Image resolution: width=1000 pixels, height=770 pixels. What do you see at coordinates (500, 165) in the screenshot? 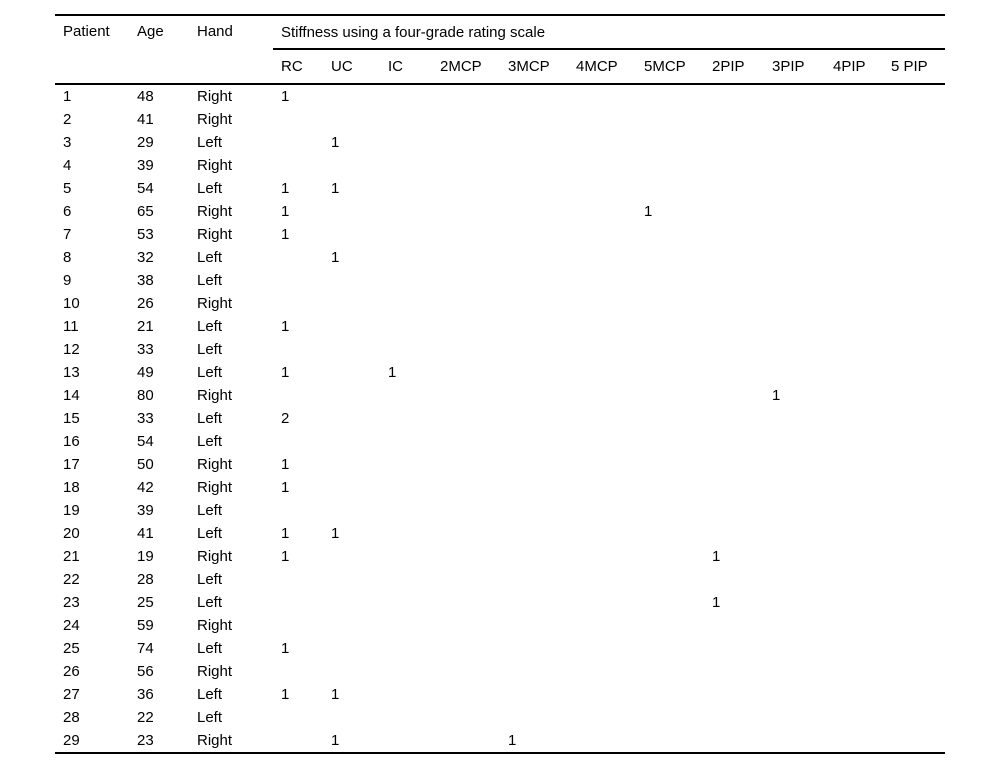
I see `table-row: 4 39 Right` at bounding box center [500, 165].